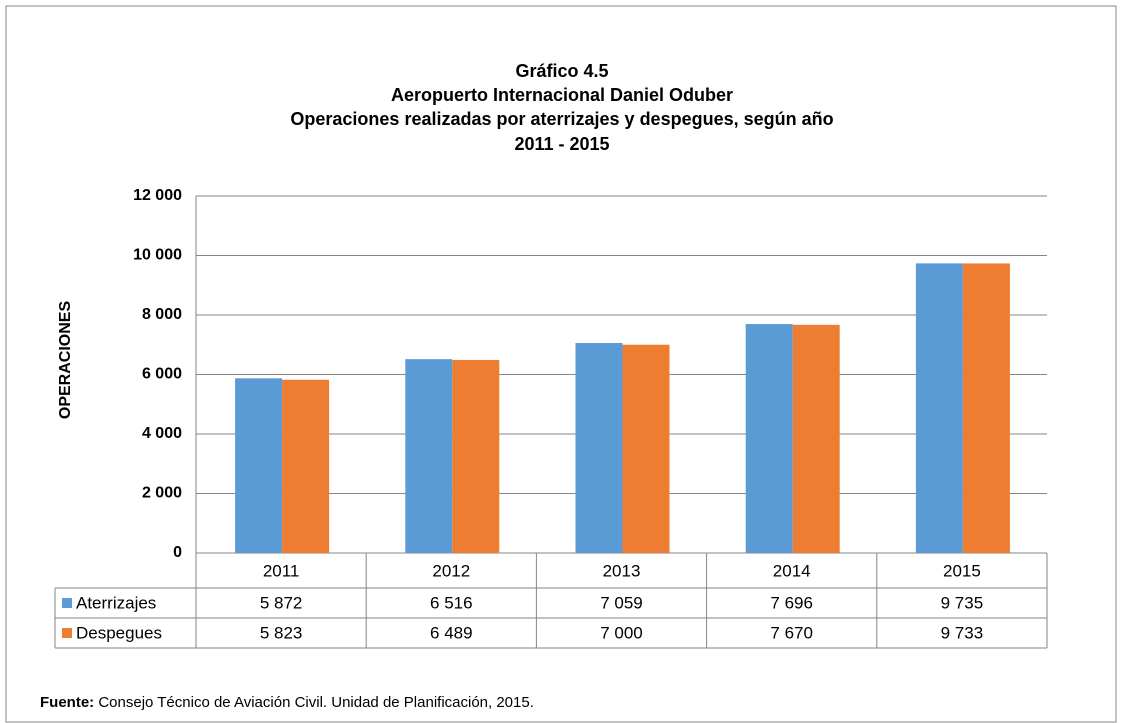 This screenshot has width=1123, height=723. I want to click on data-label: 6 489, so click(451, 632).